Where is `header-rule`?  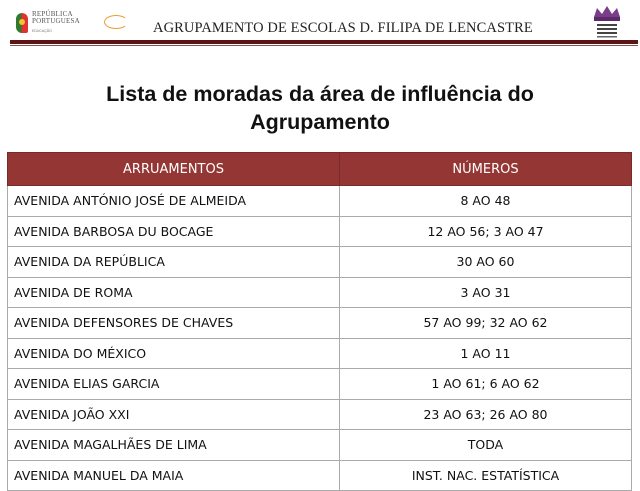
header-rule is located at coordinates (324, 42).